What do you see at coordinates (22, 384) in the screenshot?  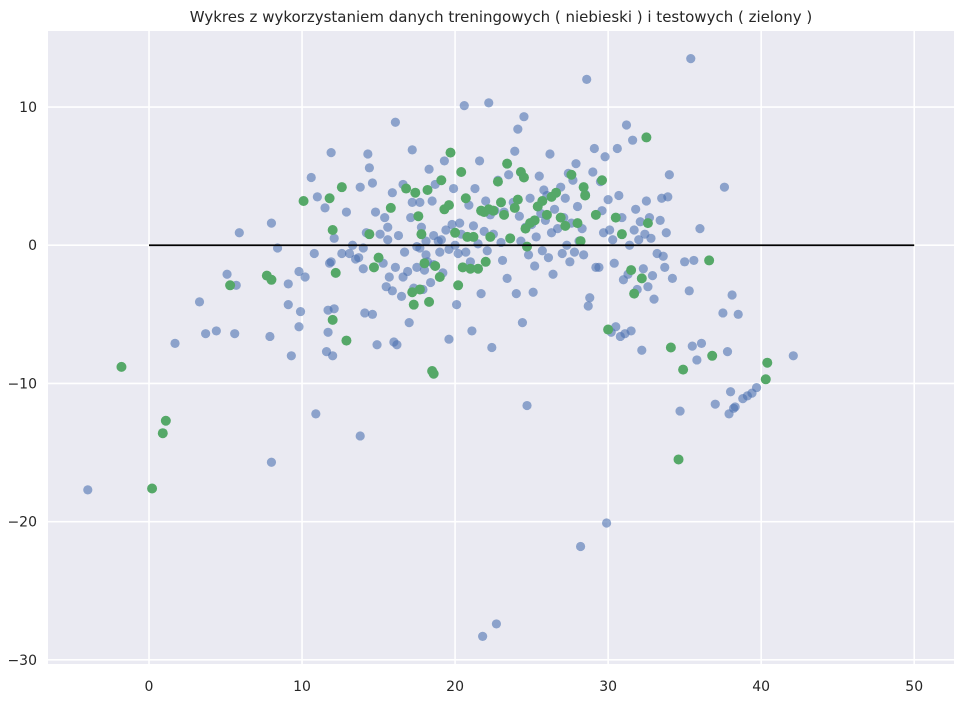 I see `y-tick-label: −10` at bounding box center [22, 384].